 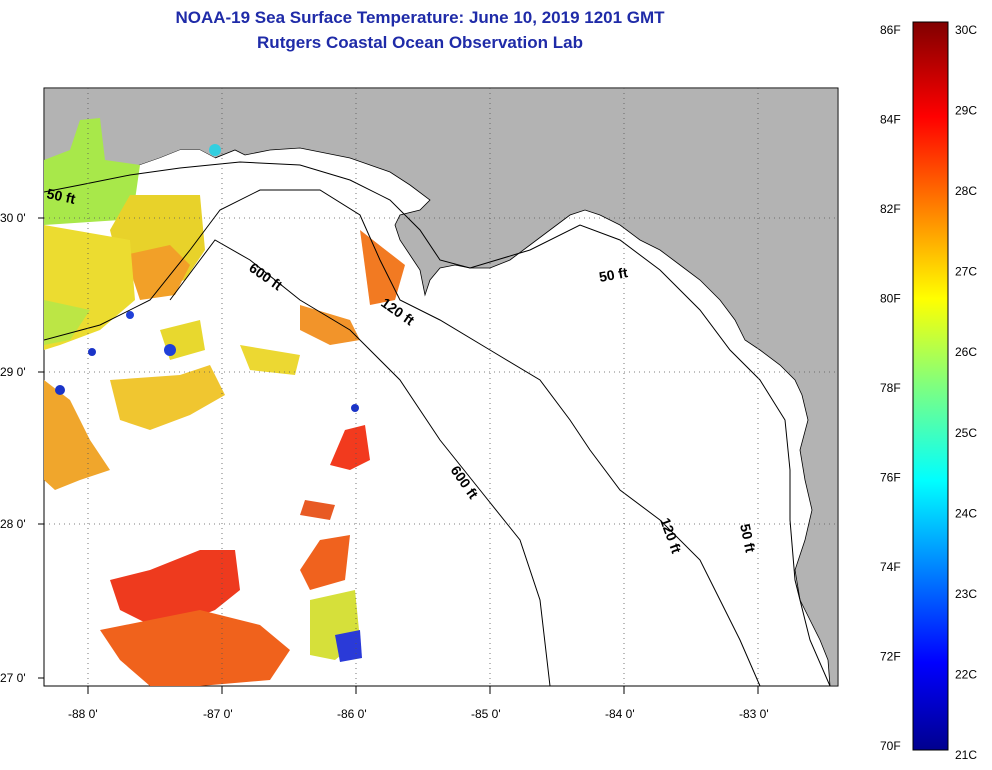 I want to click on colorbar-fahrenheit-label: 74F, so click(x=890, y=567).